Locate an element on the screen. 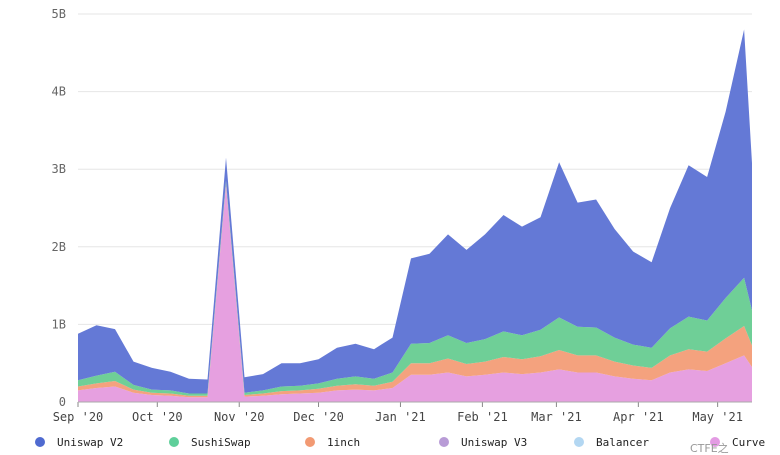  x-tick-label: Jan '21 is located at coordinates (400, 417).